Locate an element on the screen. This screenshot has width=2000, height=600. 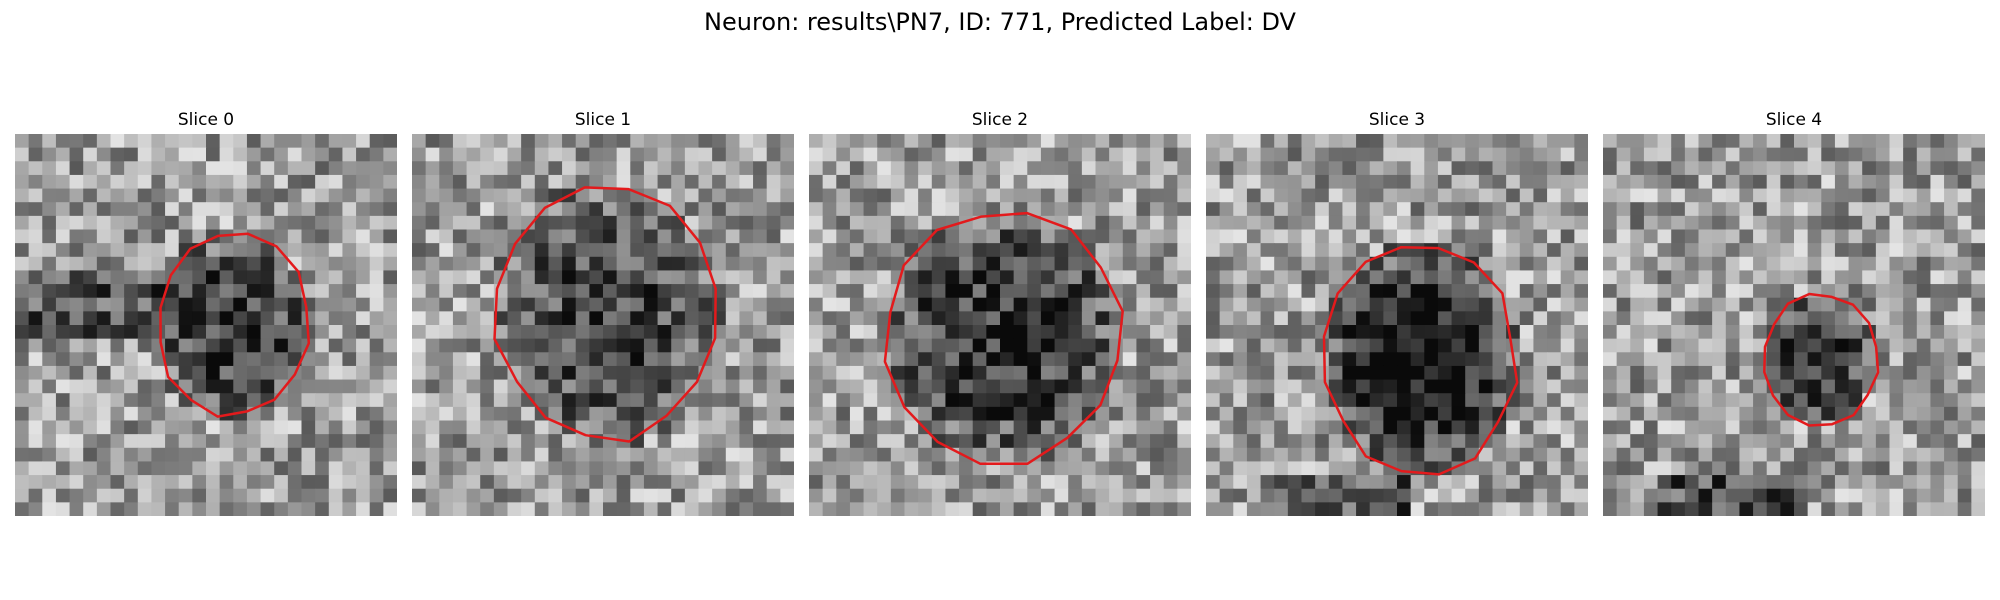
slice-panel-1: Slice 1 is located at coordinates (603, 312).